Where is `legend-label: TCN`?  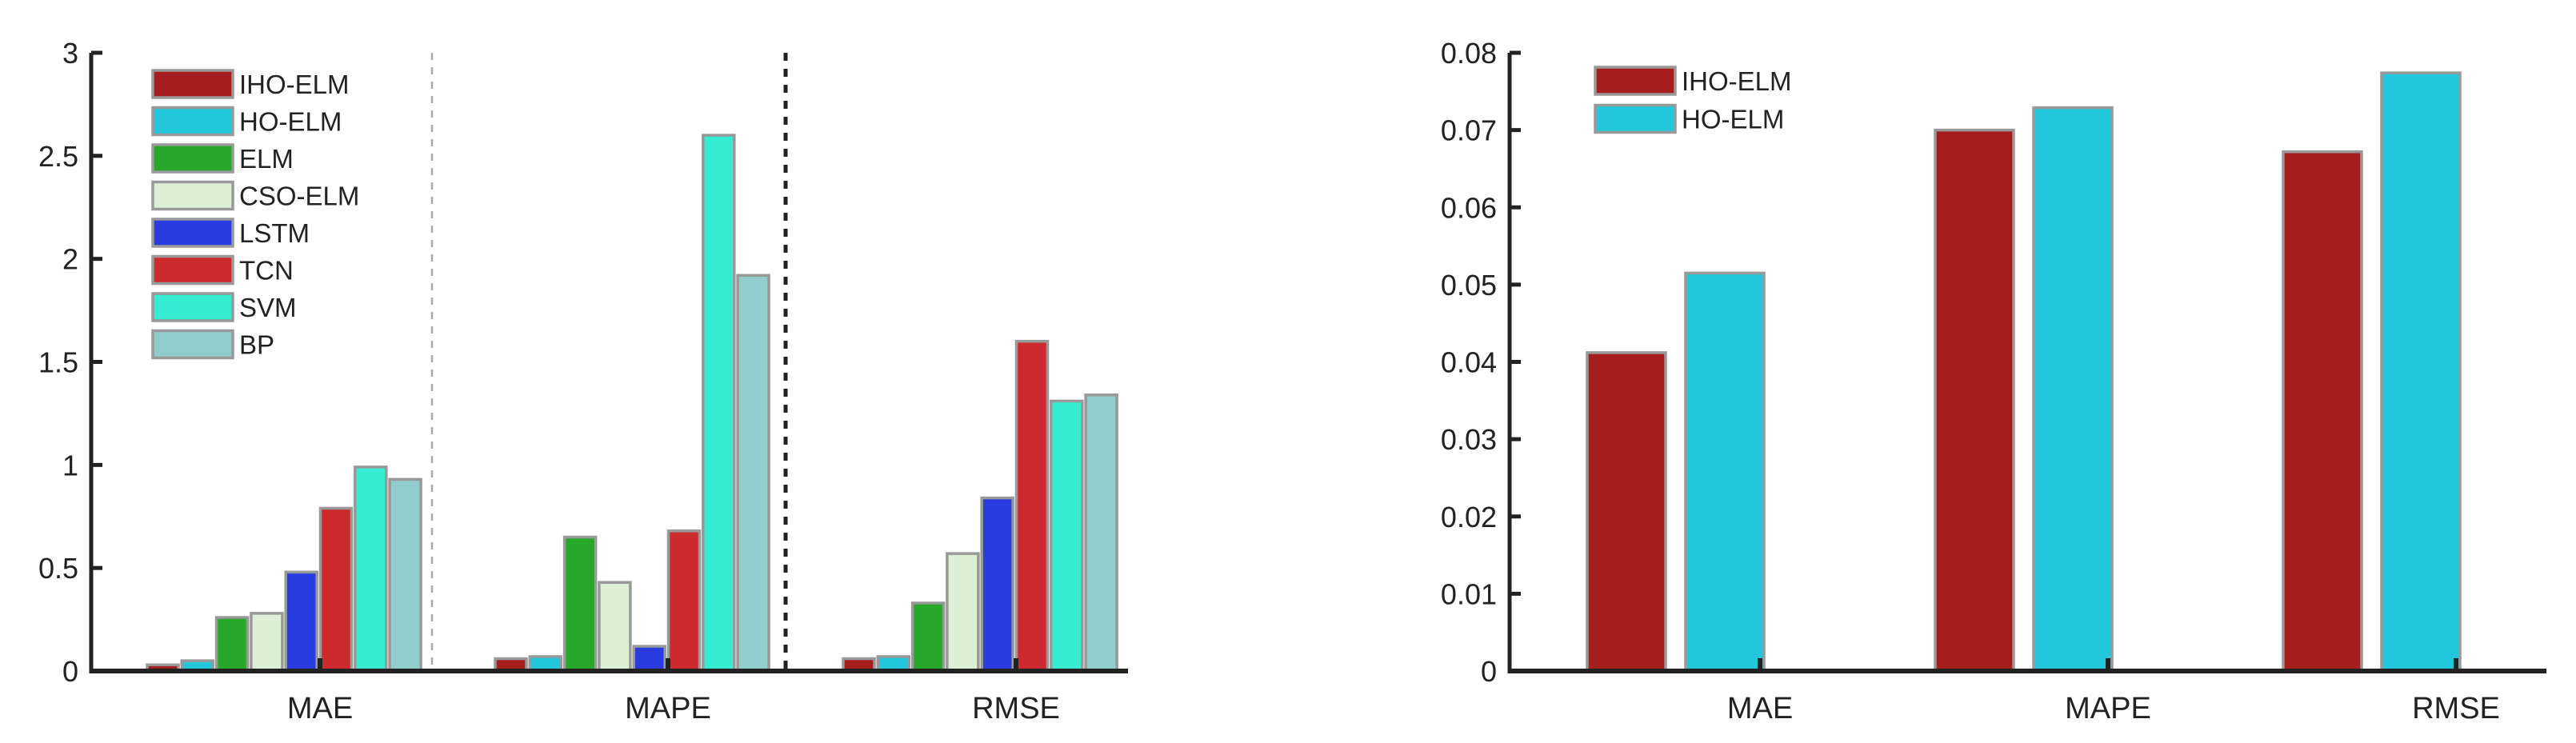 legend-label: TCN is located at coordinates (266, 271).